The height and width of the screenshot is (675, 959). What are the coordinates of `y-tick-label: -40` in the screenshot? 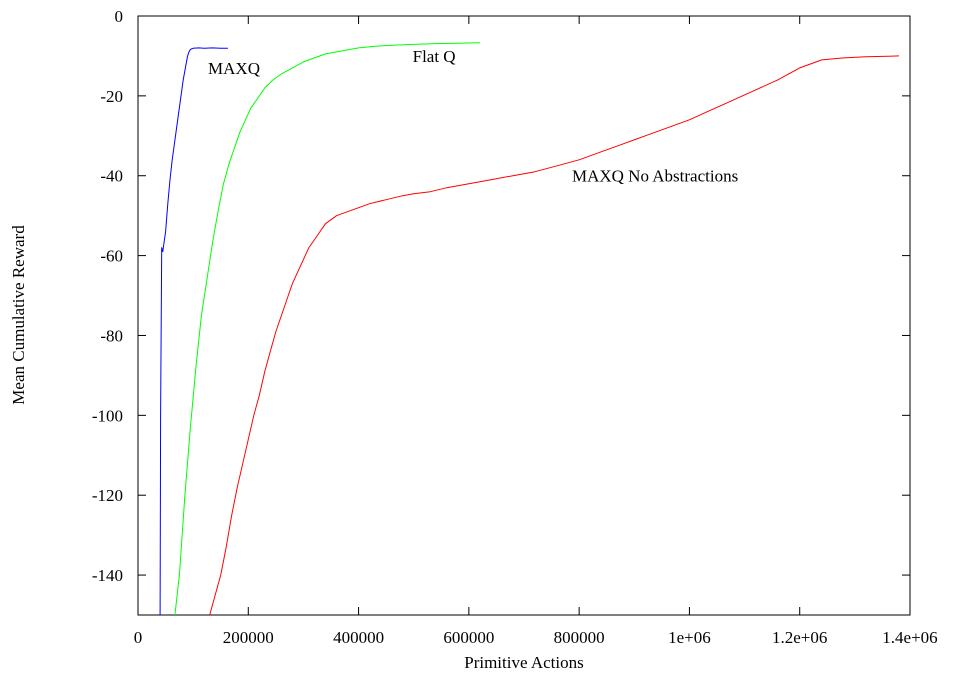 It's located at (111, 176).